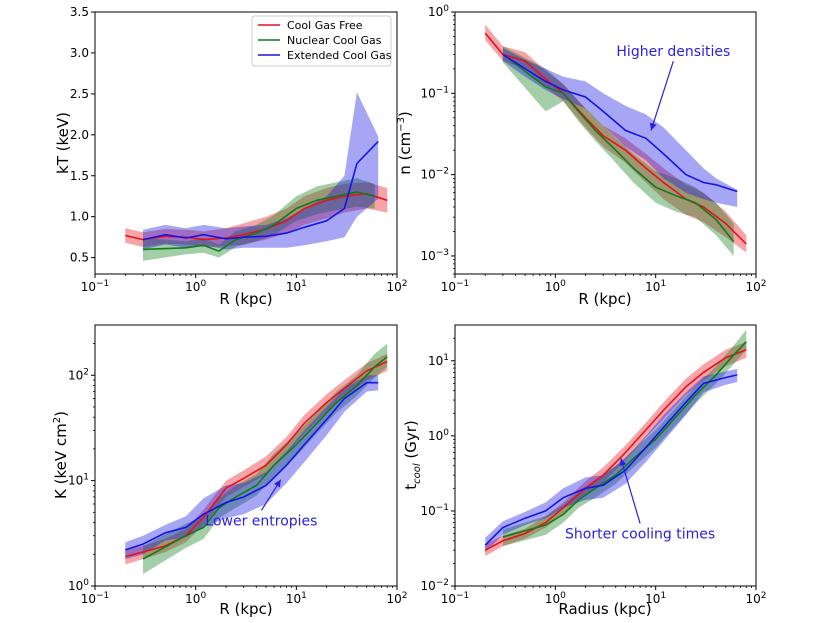  I want to click on y-tick-exponent: 2, so click(86, 372).